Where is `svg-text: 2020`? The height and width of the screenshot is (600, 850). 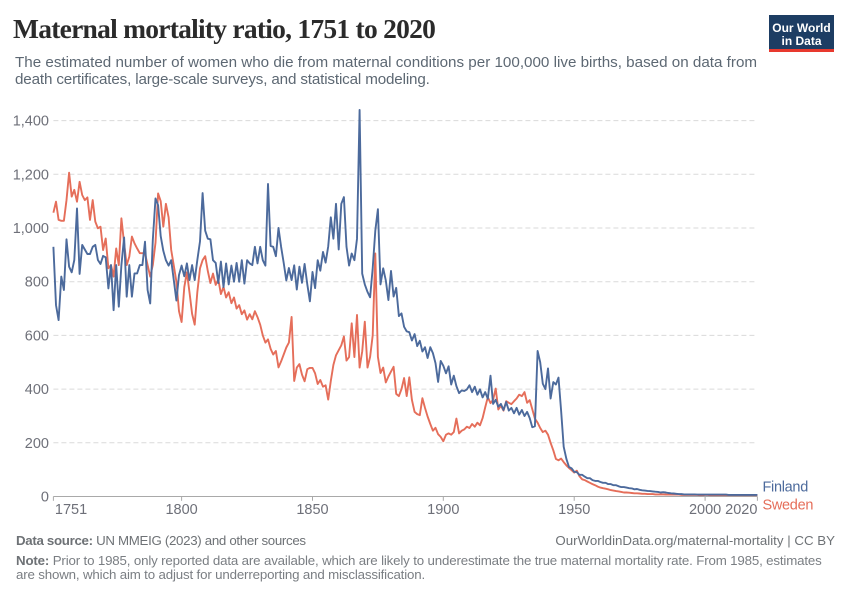 svg-text: 2020 is located at coordinates (741, 510).